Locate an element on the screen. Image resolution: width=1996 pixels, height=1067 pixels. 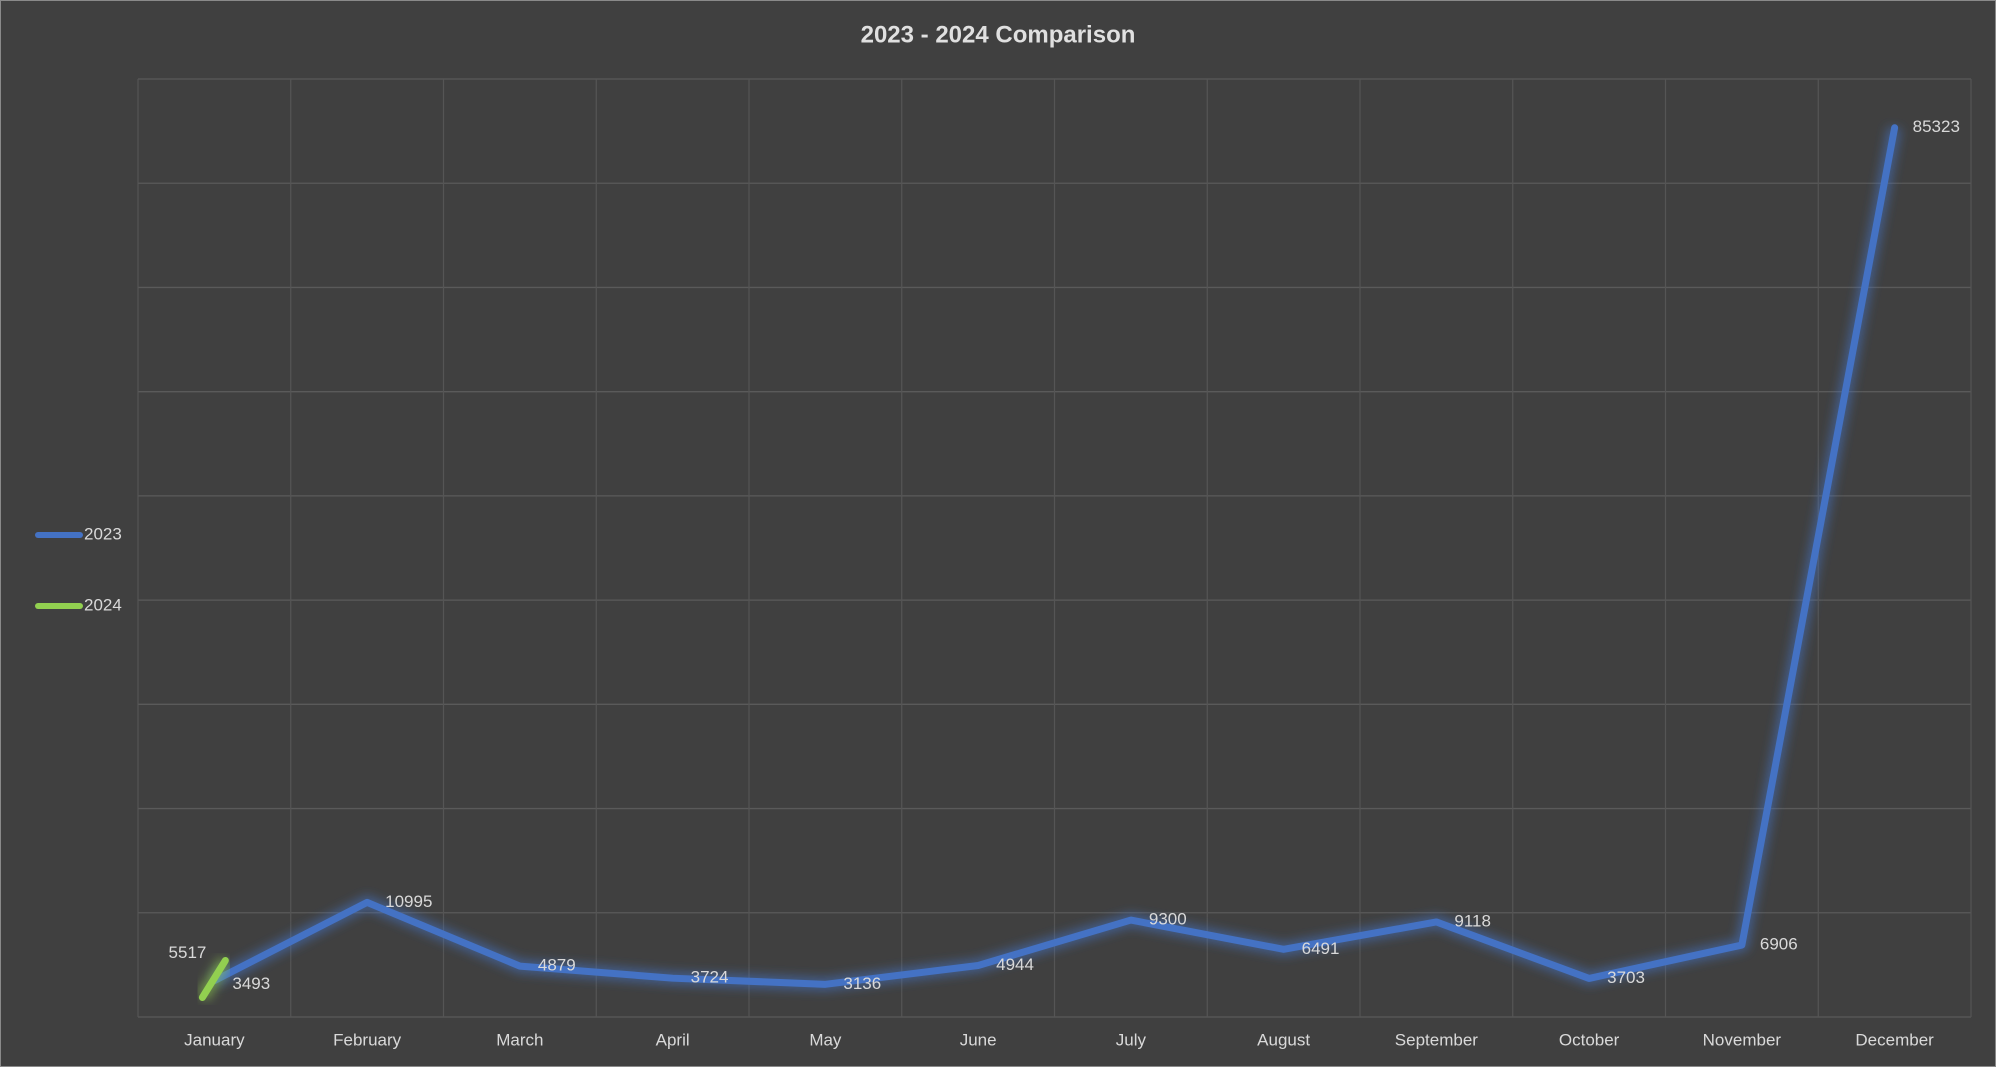
series-line is located at coordinates (213, 979).